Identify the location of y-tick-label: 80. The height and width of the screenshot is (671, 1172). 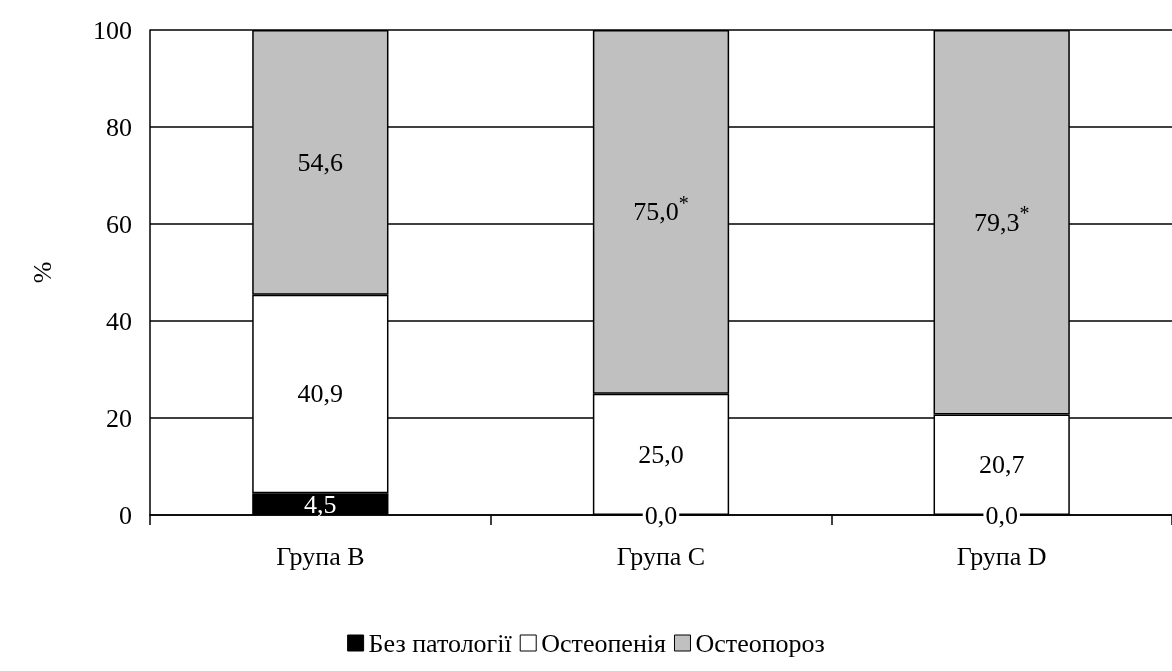
(119, 127).